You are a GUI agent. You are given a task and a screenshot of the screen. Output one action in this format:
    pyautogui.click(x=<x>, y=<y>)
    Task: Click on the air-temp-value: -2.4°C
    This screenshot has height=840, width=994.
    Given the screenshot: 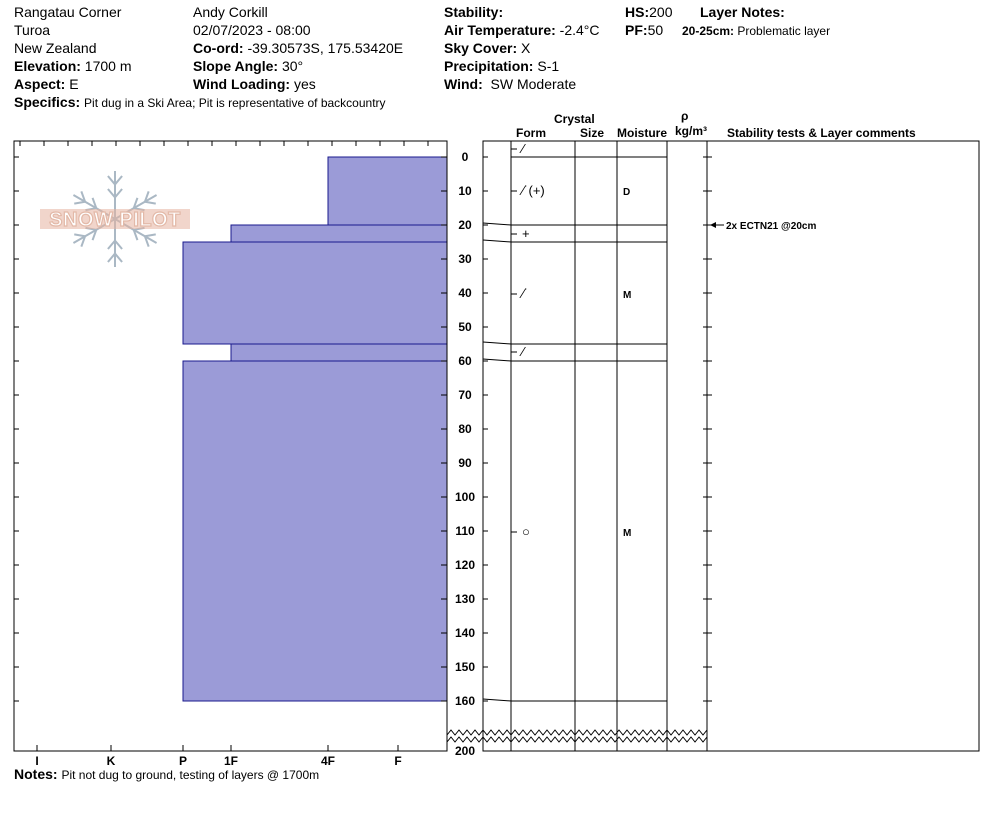 What is the action you would take?
    pyautogui.click(x=579, y=30)
    